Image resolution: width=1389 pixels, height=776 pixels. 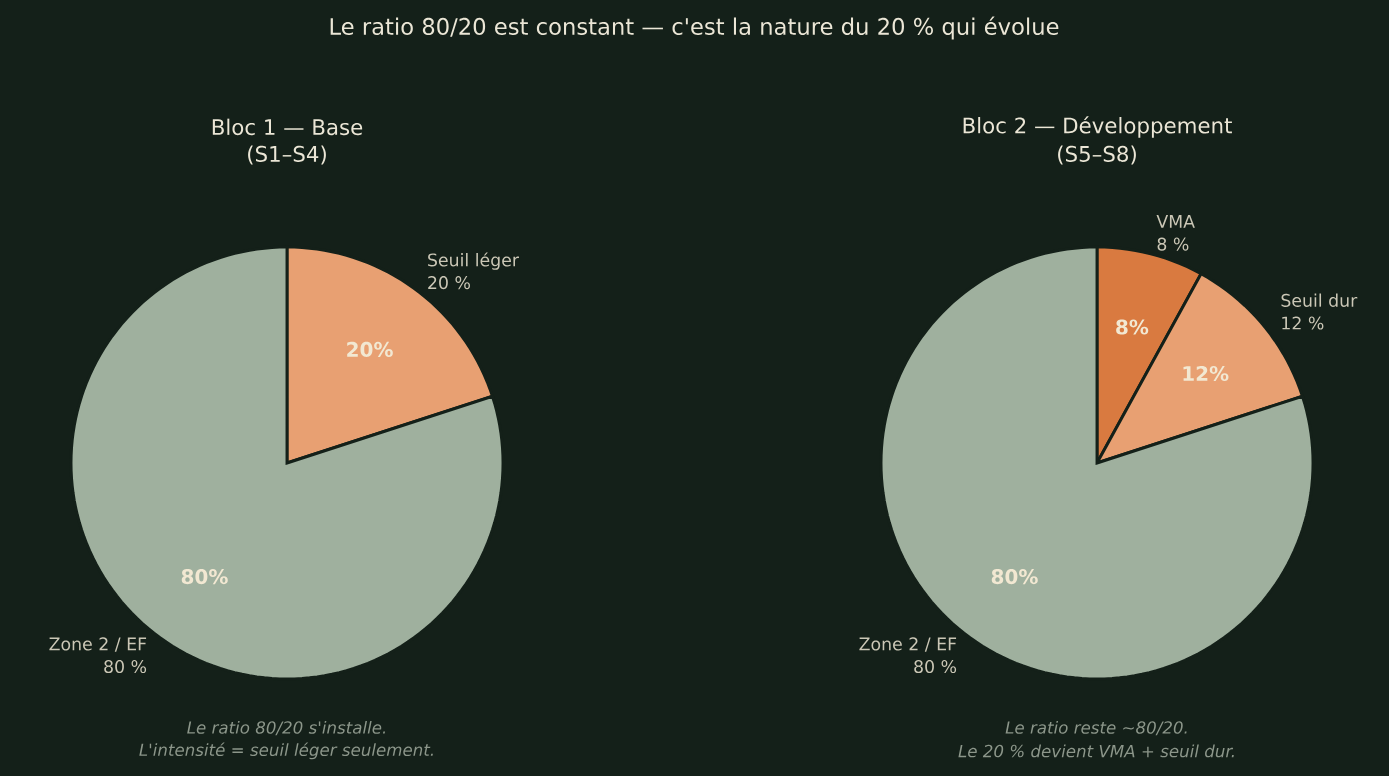 What do you see at coordinates (1319, 300) in the screenshot?
I see `slice-label: Seuil dur` at bounding box center [1319, 300].